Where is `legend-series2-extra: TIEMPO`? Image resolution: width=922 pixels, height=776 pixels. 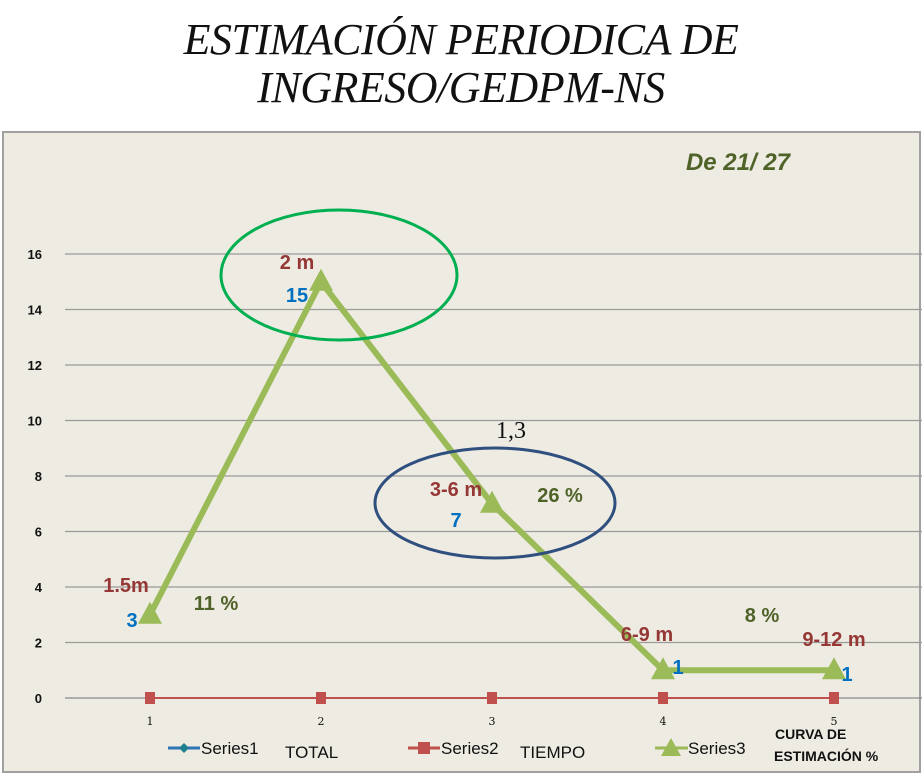 legend-series2-extra: TIEMPO is located at coordinates (552, 752).